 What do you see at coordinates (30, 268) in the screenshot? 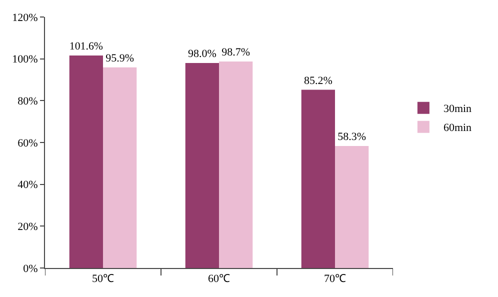
I see `y-tick-label: 0%` at bounding box center [30, 268].